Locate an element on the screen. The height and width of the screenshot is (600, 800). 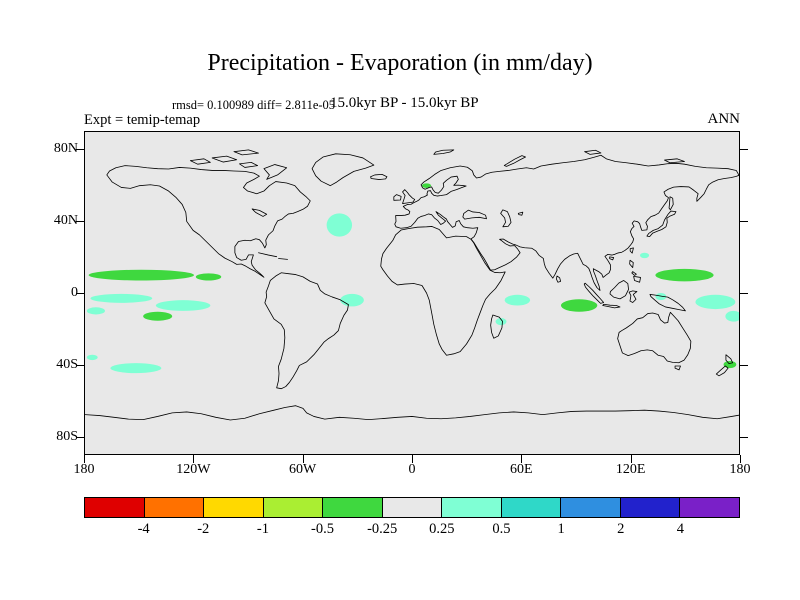
coastline-sri-lanka is located at coordinates (559, 279).